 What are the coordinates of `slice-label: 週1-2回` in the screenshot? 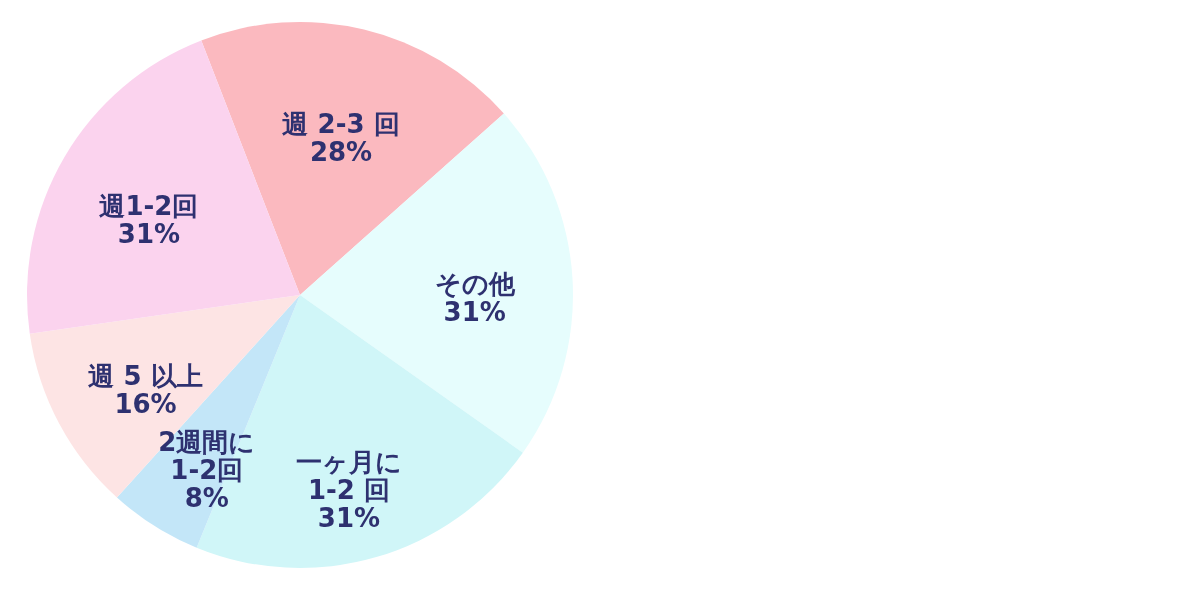 It's located at (149, 205).